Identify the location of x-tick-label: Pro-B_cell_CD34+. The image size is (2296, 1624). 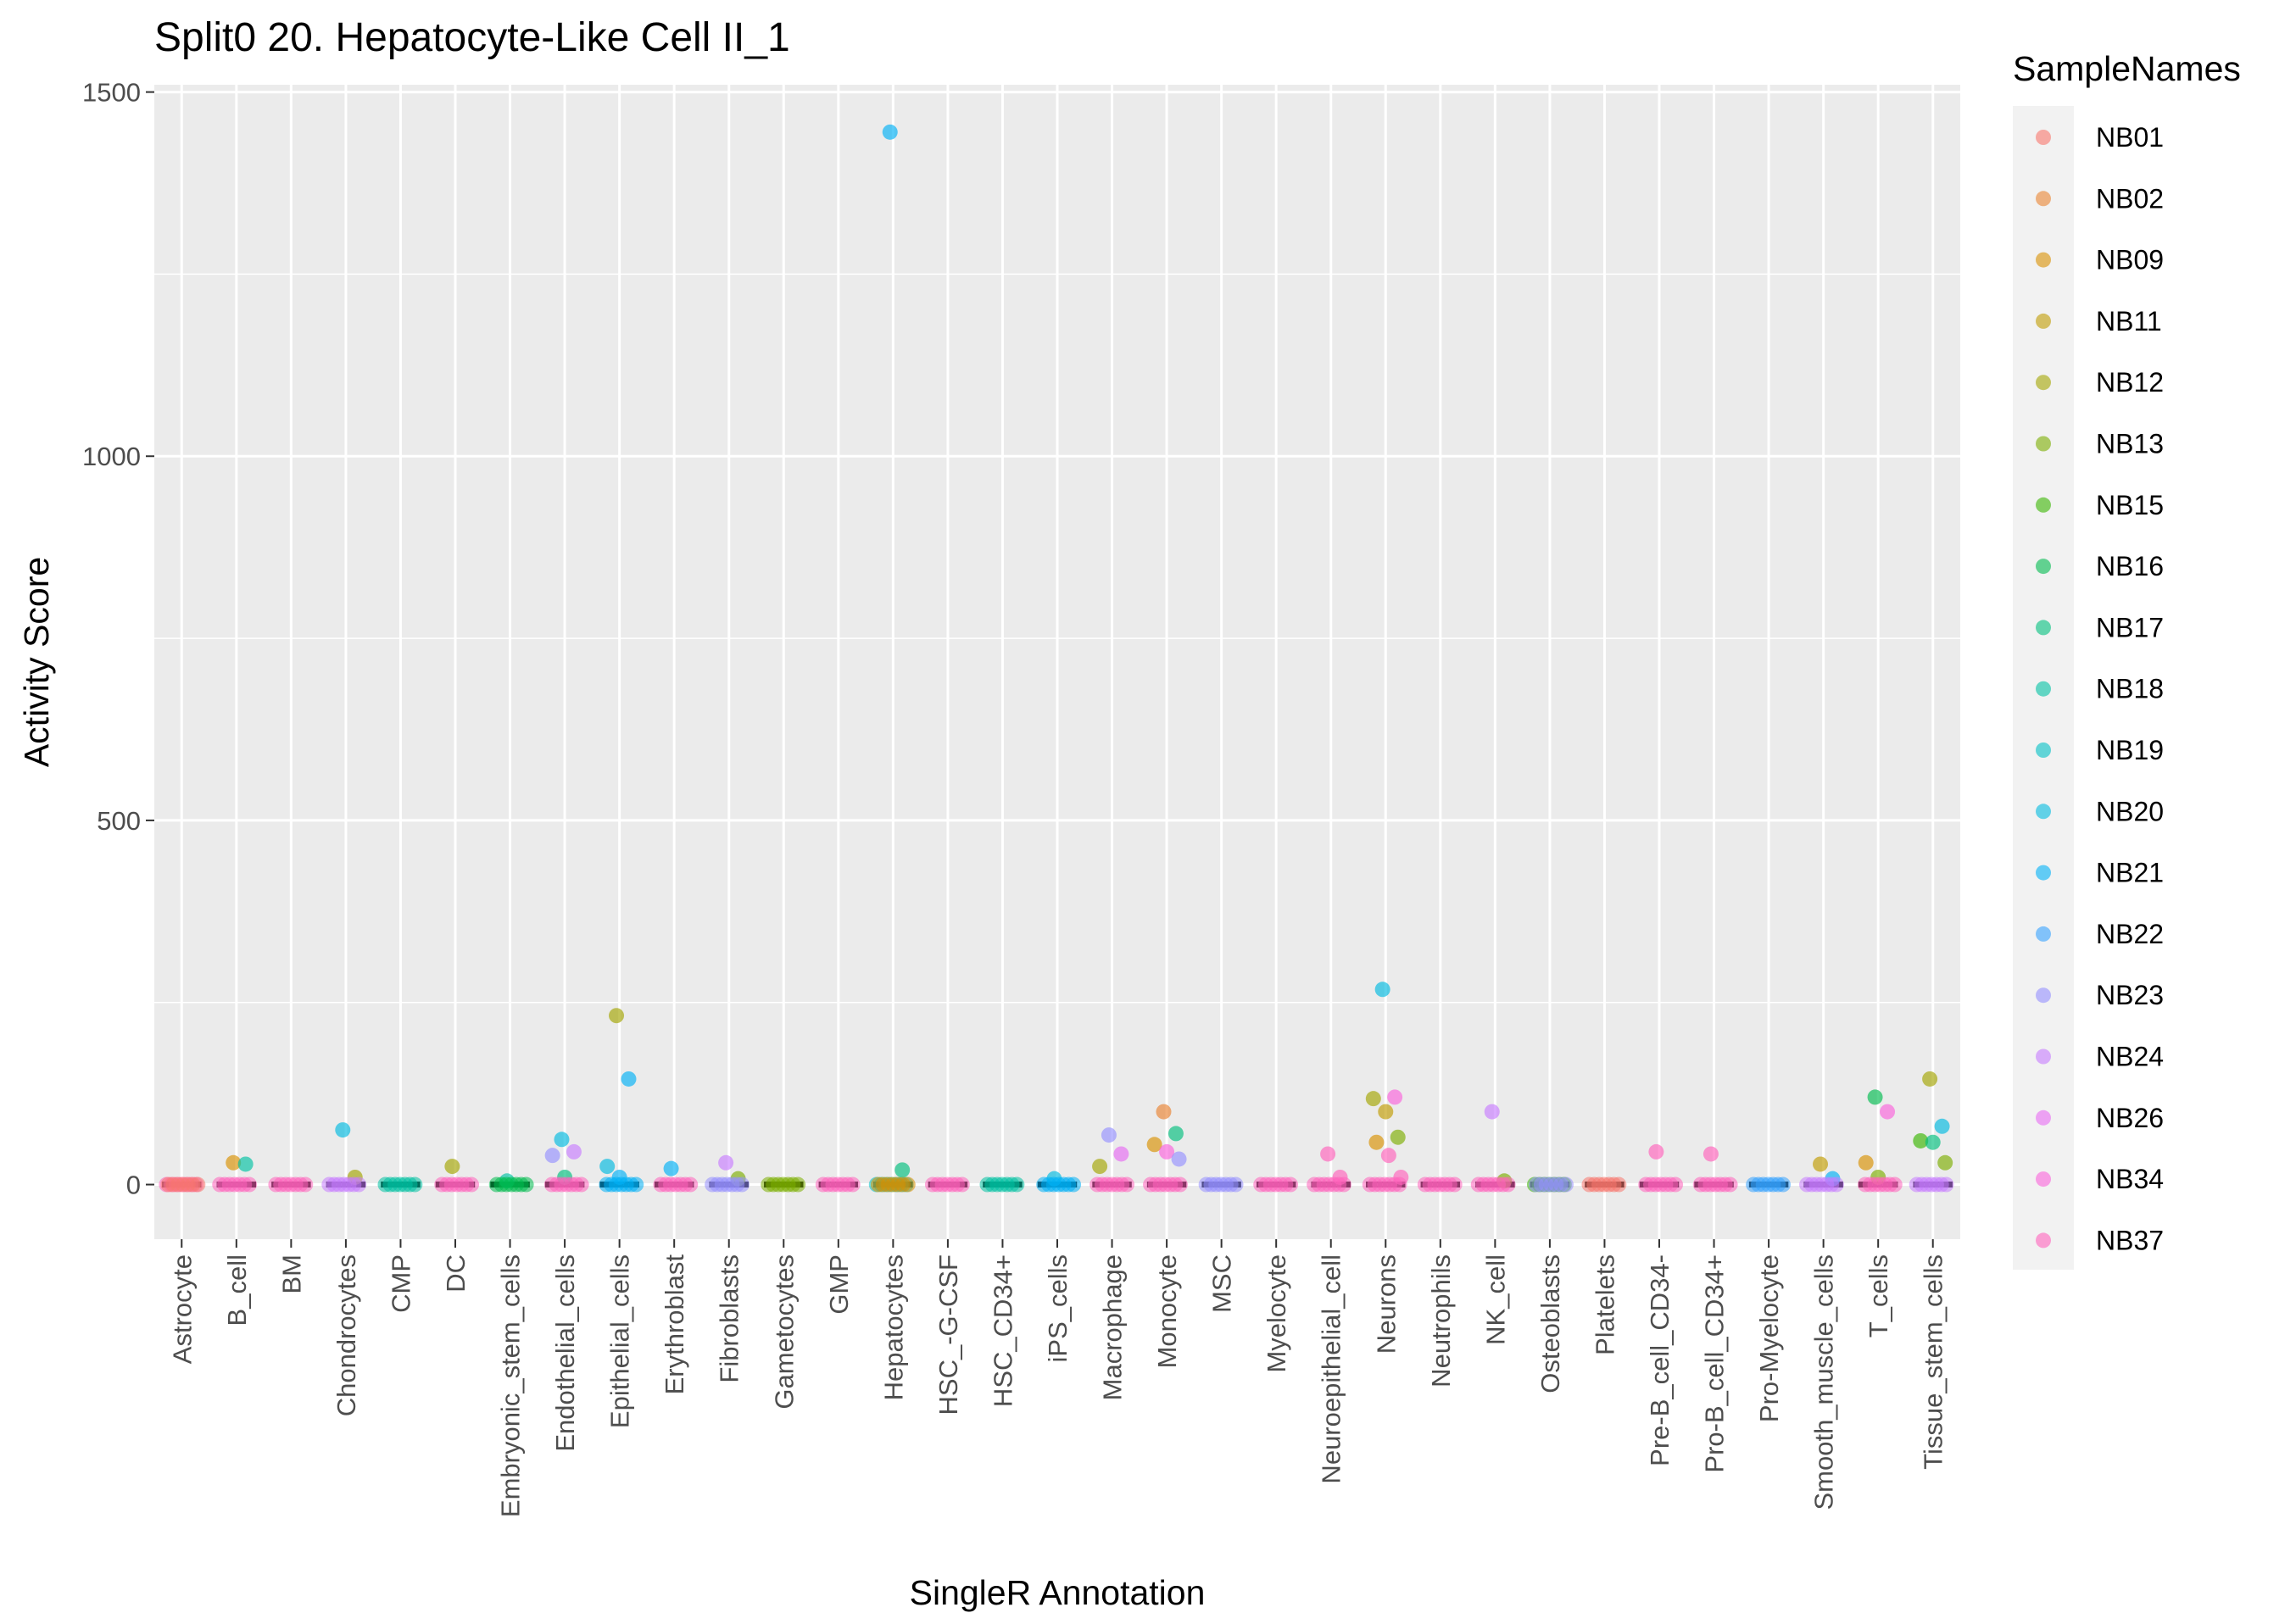
(1715, 1363).